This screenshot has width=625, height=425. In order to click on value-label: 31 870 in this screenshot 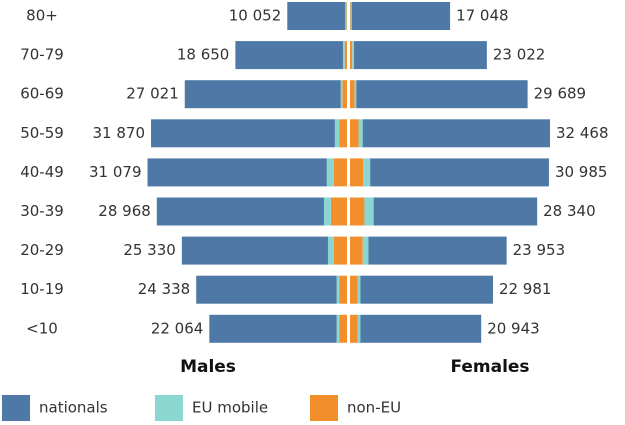, I will do `click(119, 133)`.